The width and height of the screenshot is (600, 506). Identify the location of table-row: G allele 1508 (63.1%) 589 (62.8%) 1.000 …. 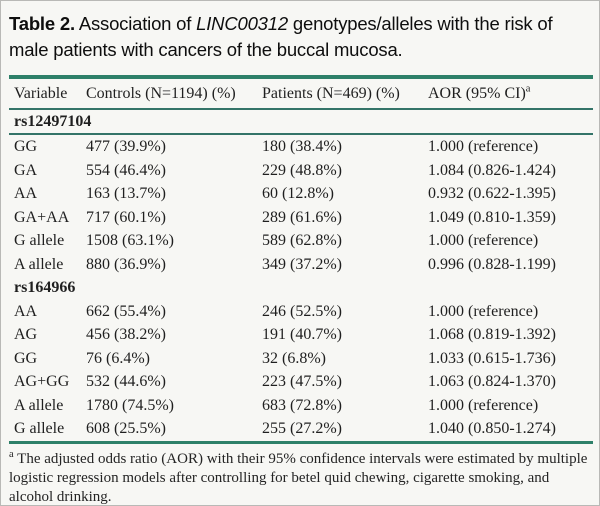
(301, 241).